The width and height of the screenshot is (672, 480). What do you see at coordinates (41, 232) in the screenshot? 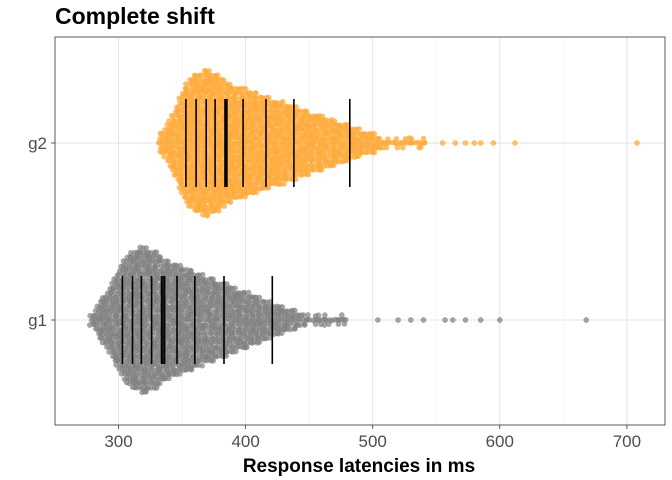
I see `y-axis-ticks: g1 g2` at bounding box center [41, 232].